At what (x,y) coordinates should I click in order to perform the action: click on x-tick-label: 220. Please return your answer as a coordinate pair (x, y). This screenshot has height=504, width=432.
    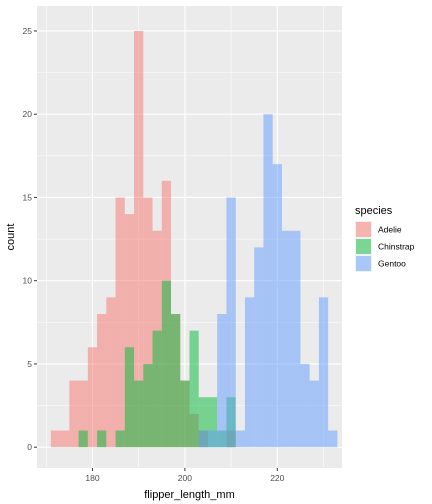
    Looking at the image, I should click on (277, 478).